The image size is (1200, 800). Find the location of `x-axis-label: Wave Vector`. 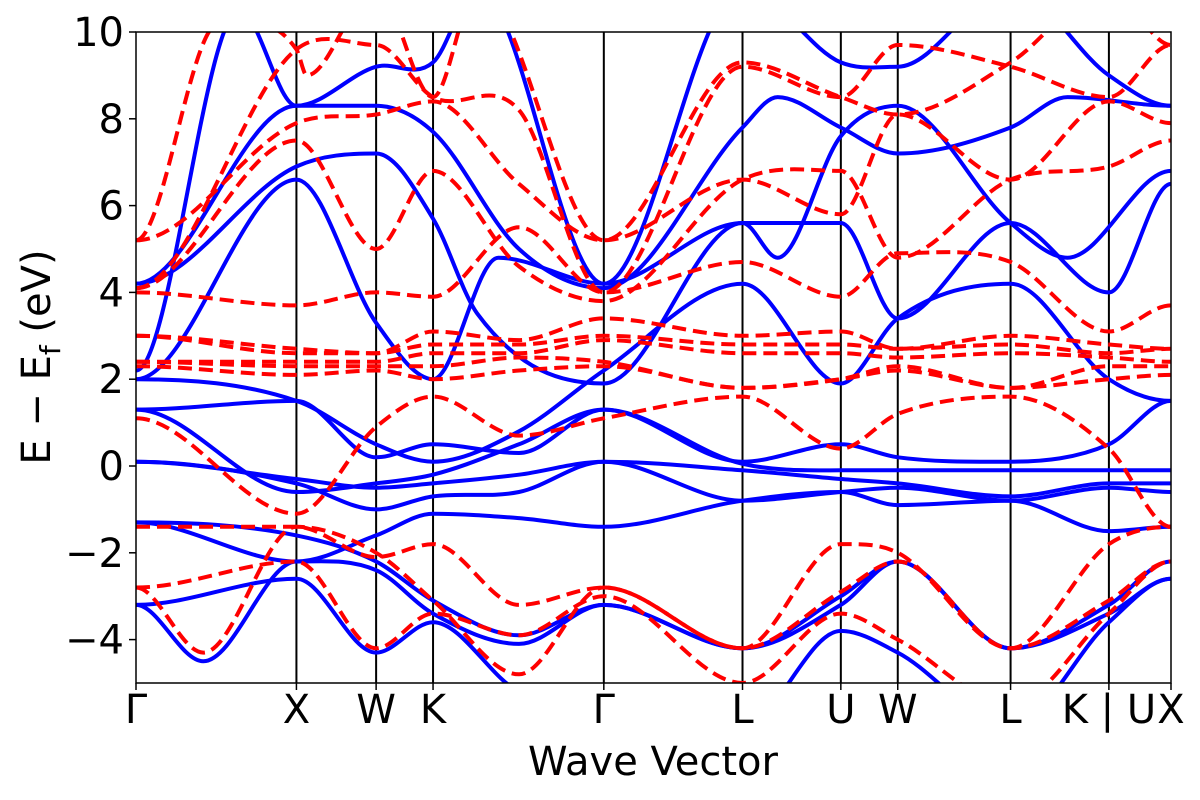

x-axis-label: Wave Vector is located at coordinates (653, 762).